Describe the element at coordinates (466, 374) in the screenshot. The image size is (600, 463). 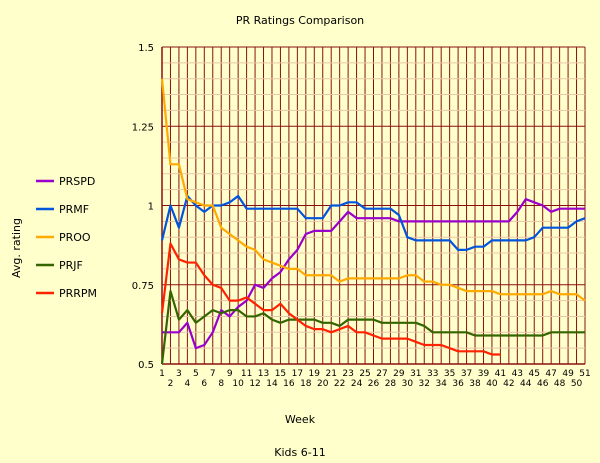
I see `x-tick-label: 37` at that location.